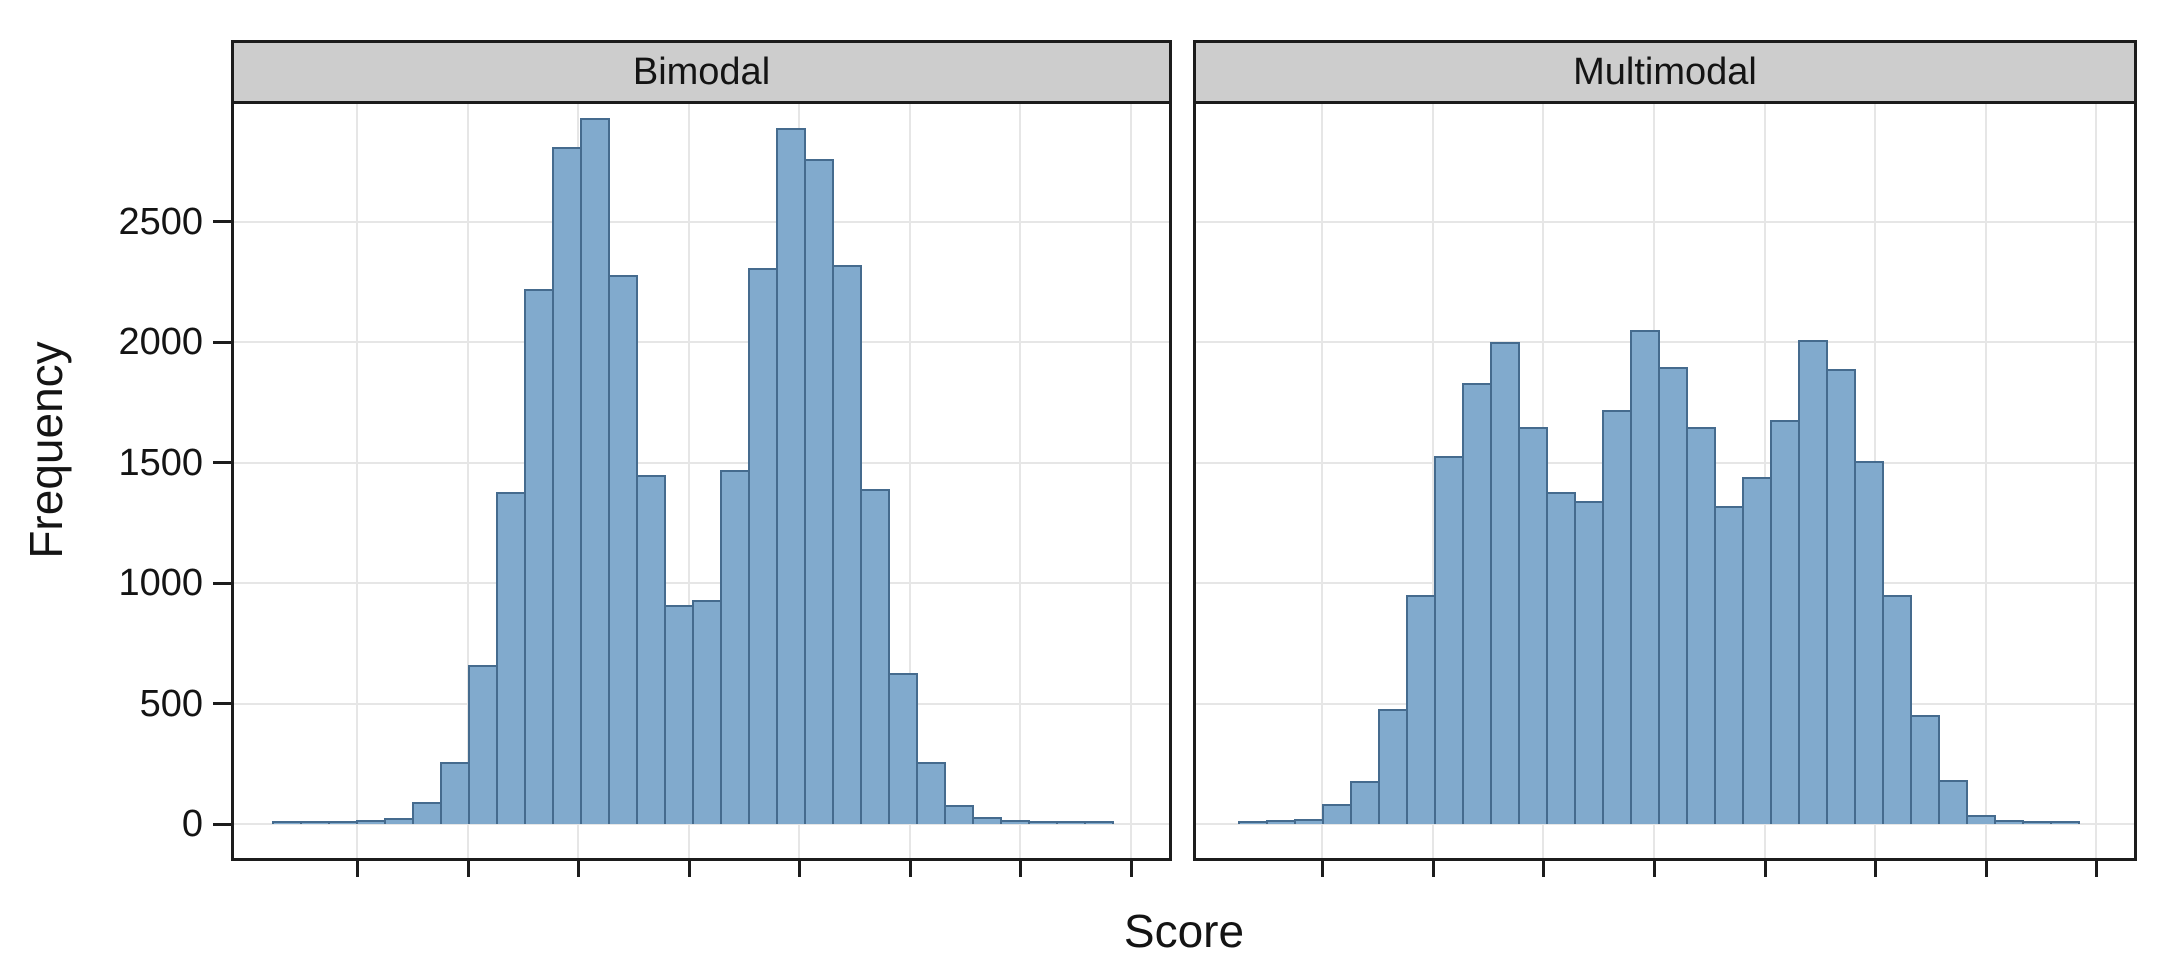 Image resolution: width=2172 pixels, height=964 pixels. What do you see at coordinates (171, 703) in the screenshot?
I see `y-tick-label: 500` at bounding box center [171, 703].